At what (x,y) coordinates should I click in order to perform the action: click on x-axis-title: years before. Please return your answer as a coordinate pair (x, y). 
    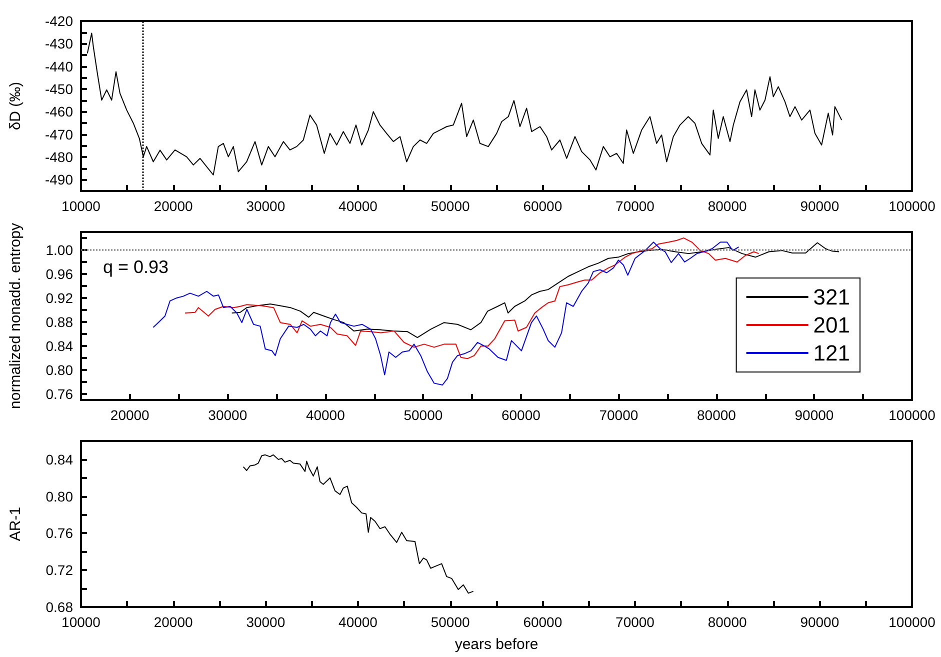
    Looking at the image, I should click on (496, 644).